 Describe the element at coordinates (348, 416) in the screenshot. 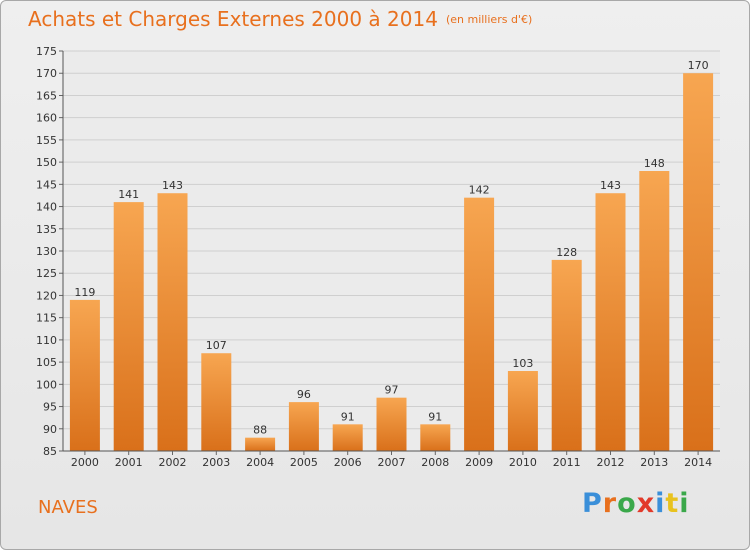

I see `data-label-2006: 91` at that location.